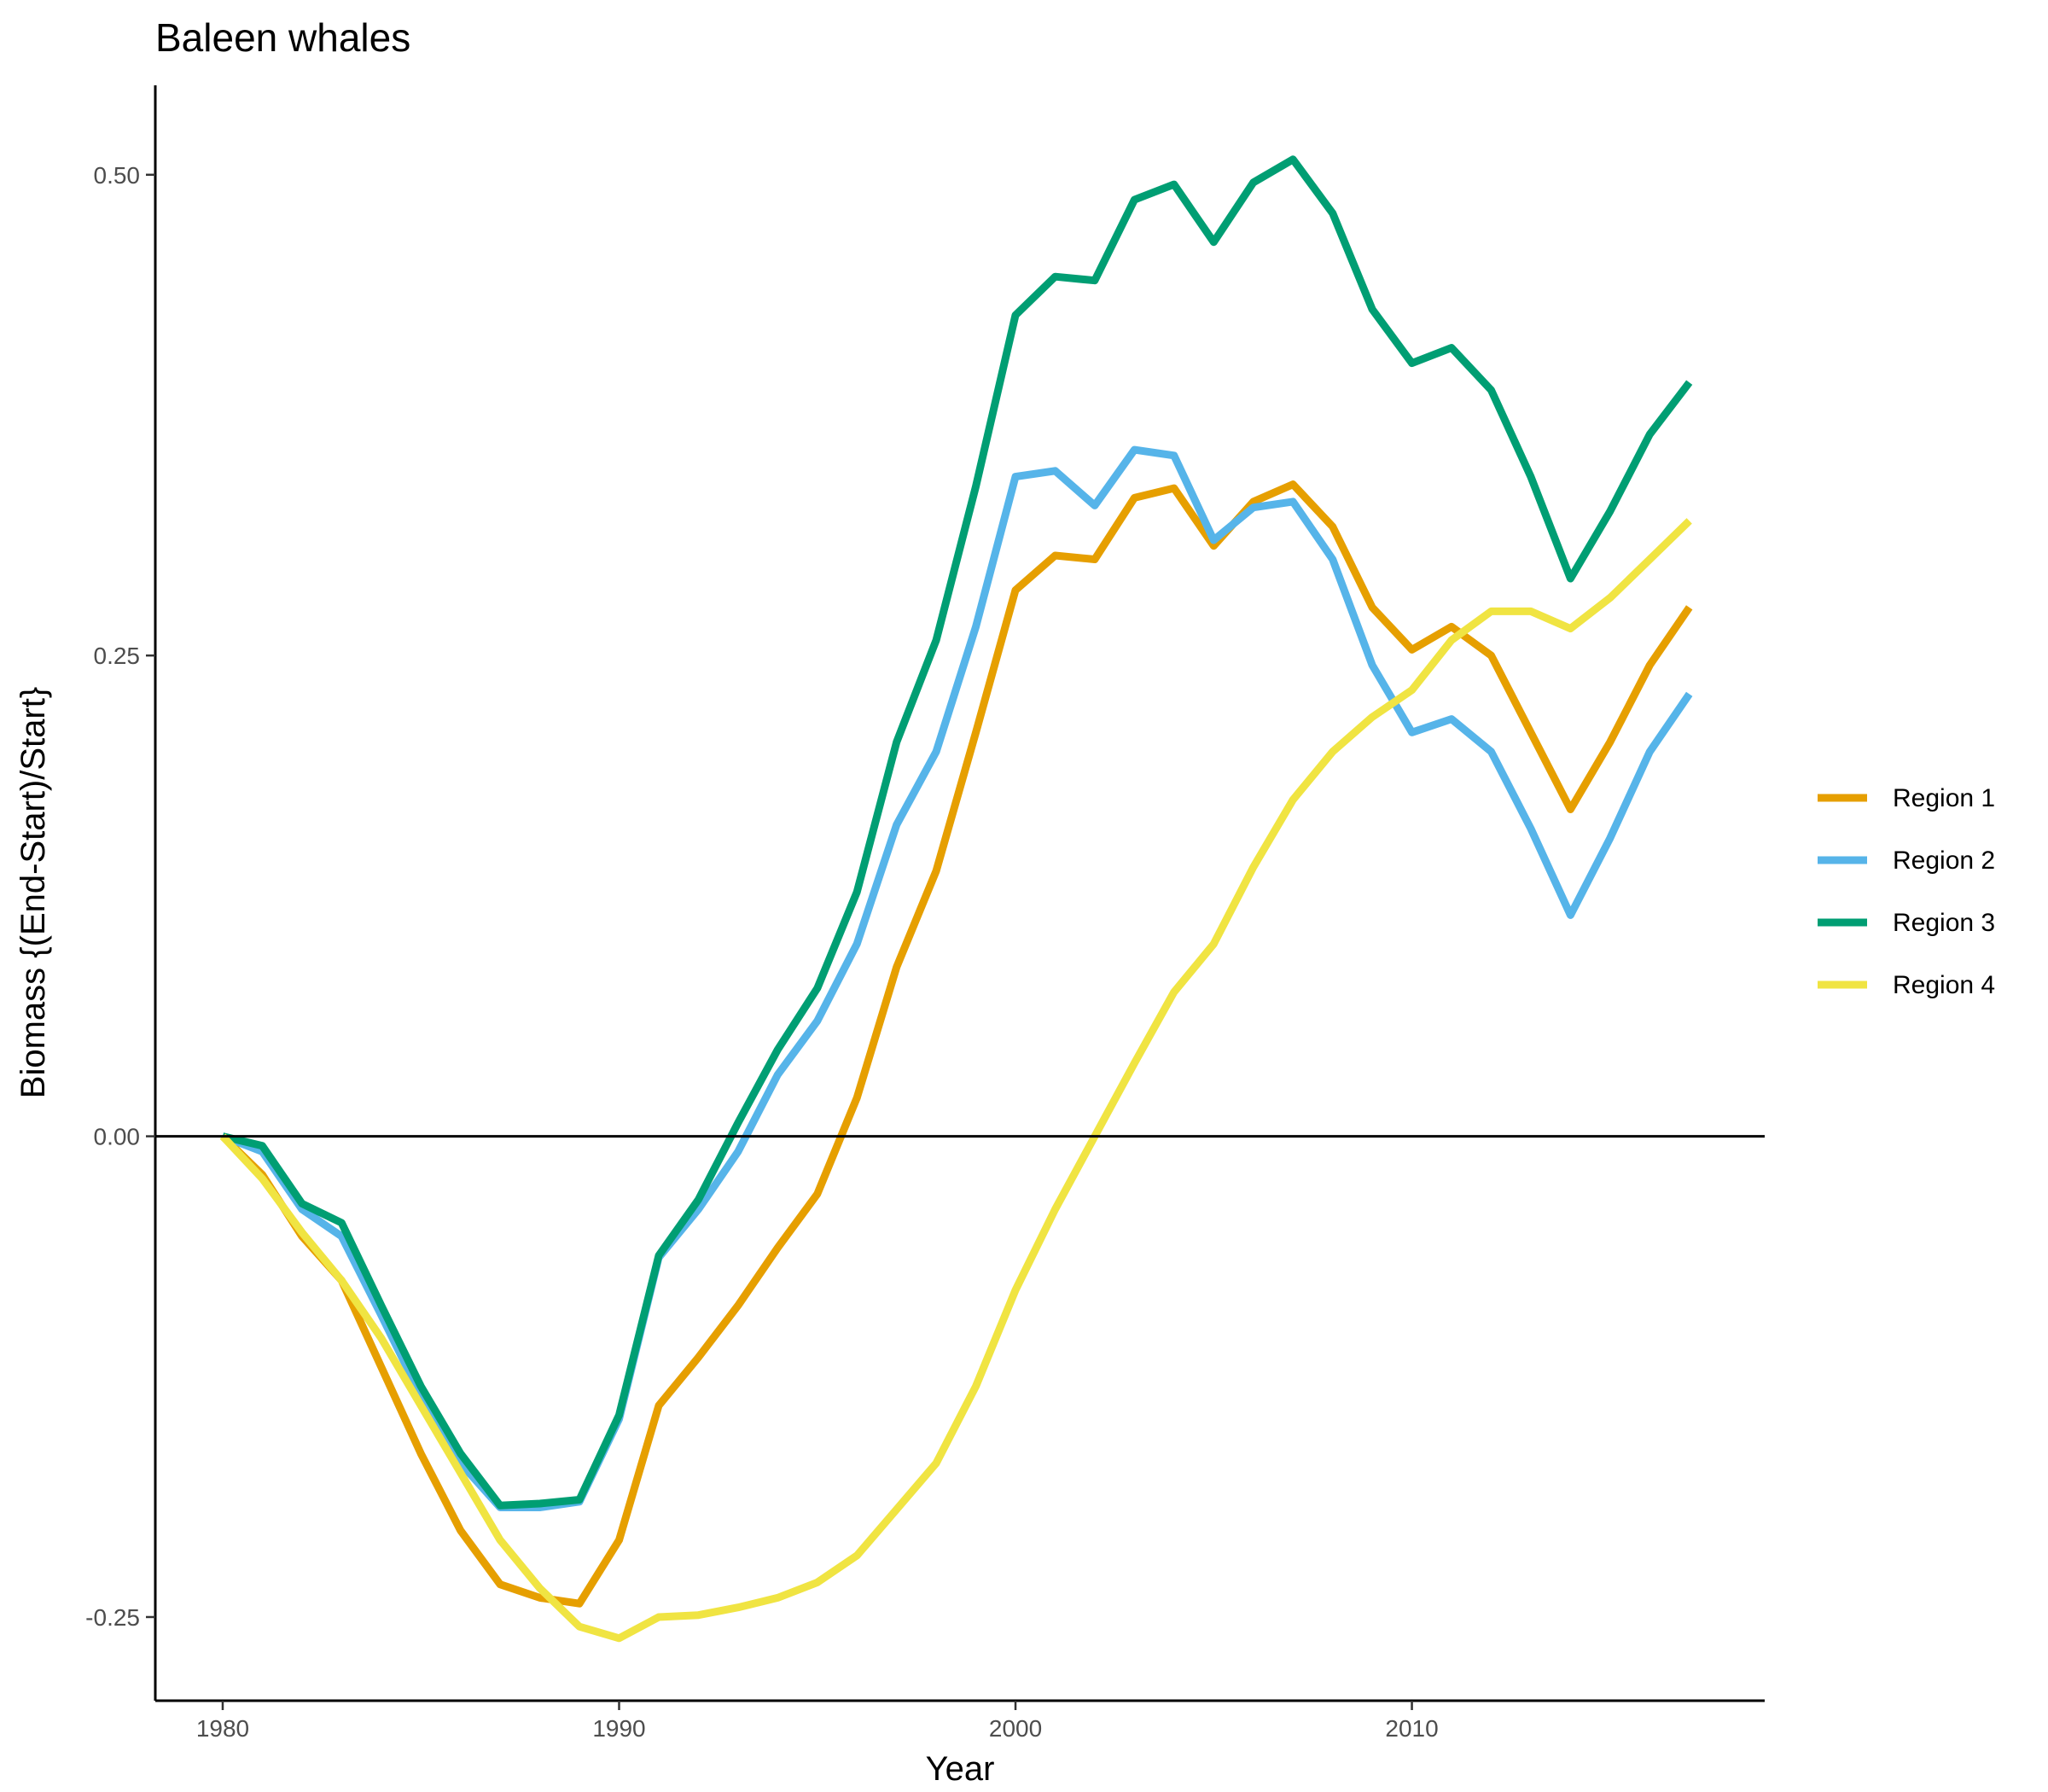  What do you see at coordinates (118, 656) in the screenshot?
I see `y-tick-label: 0.25` at bounding box center [118, 656].